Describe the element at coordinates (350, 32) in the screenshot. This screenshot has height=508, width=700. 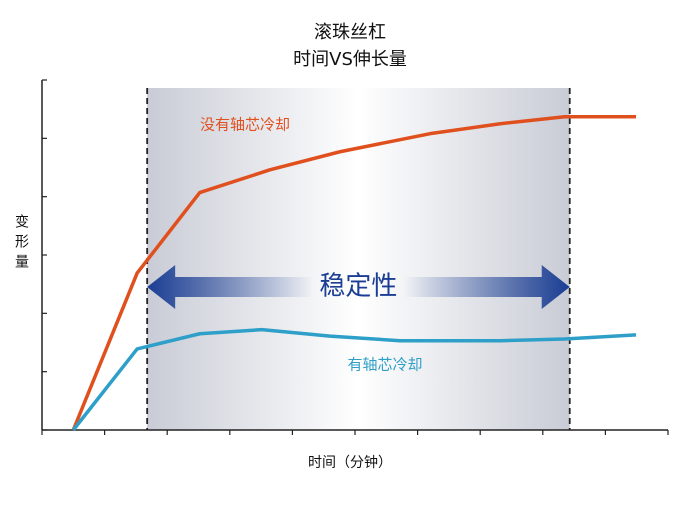
I see `chart-title: 滚珠丝杠` at that location.